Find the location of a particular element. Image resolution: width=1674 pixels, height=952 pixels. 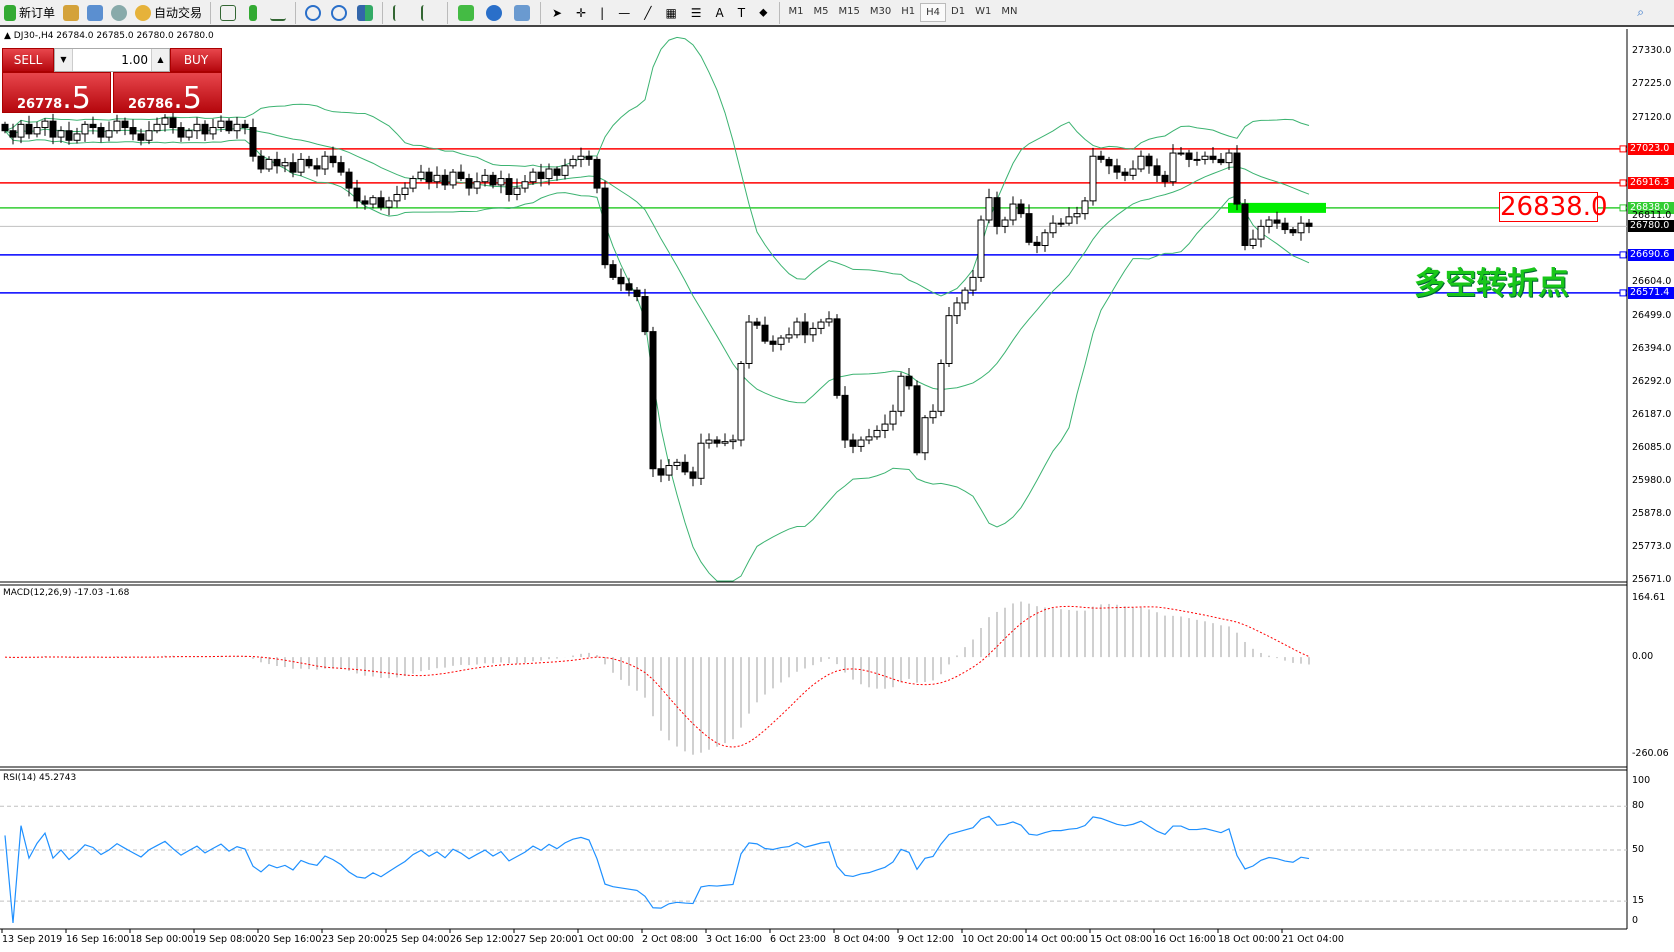

templates-icon is located at coordinates (522, 12).